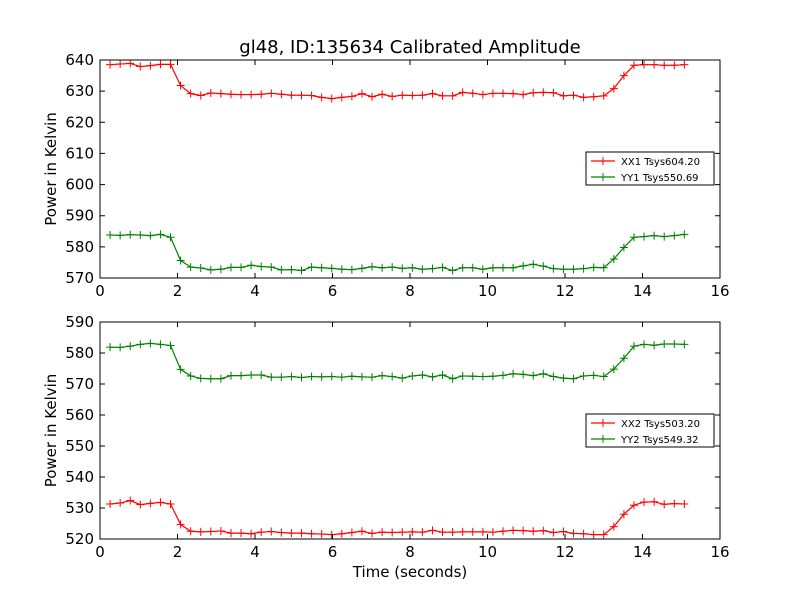  What do you see at coordinates (642, 552) in the screenshot?
I see `x-tick-label: 14` at bounding box center [642, 552].